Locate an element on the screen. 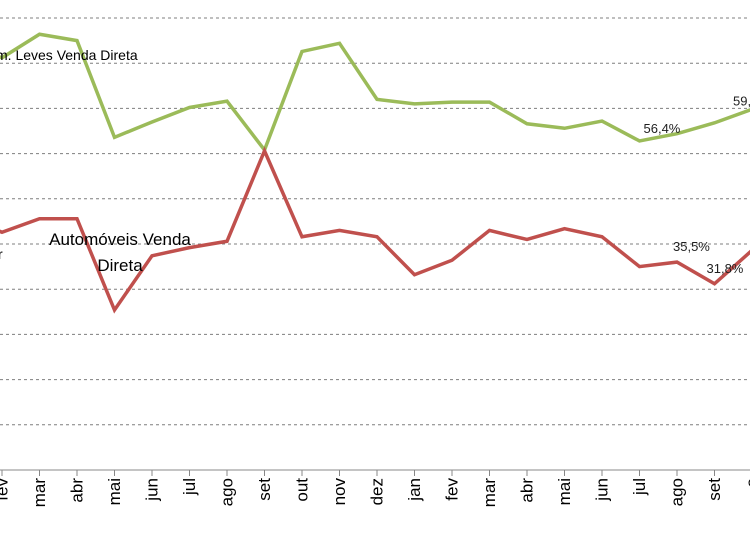 This screenshot has height=536, width=750. data-label: 56,4% is located at coordinates (662, 128).